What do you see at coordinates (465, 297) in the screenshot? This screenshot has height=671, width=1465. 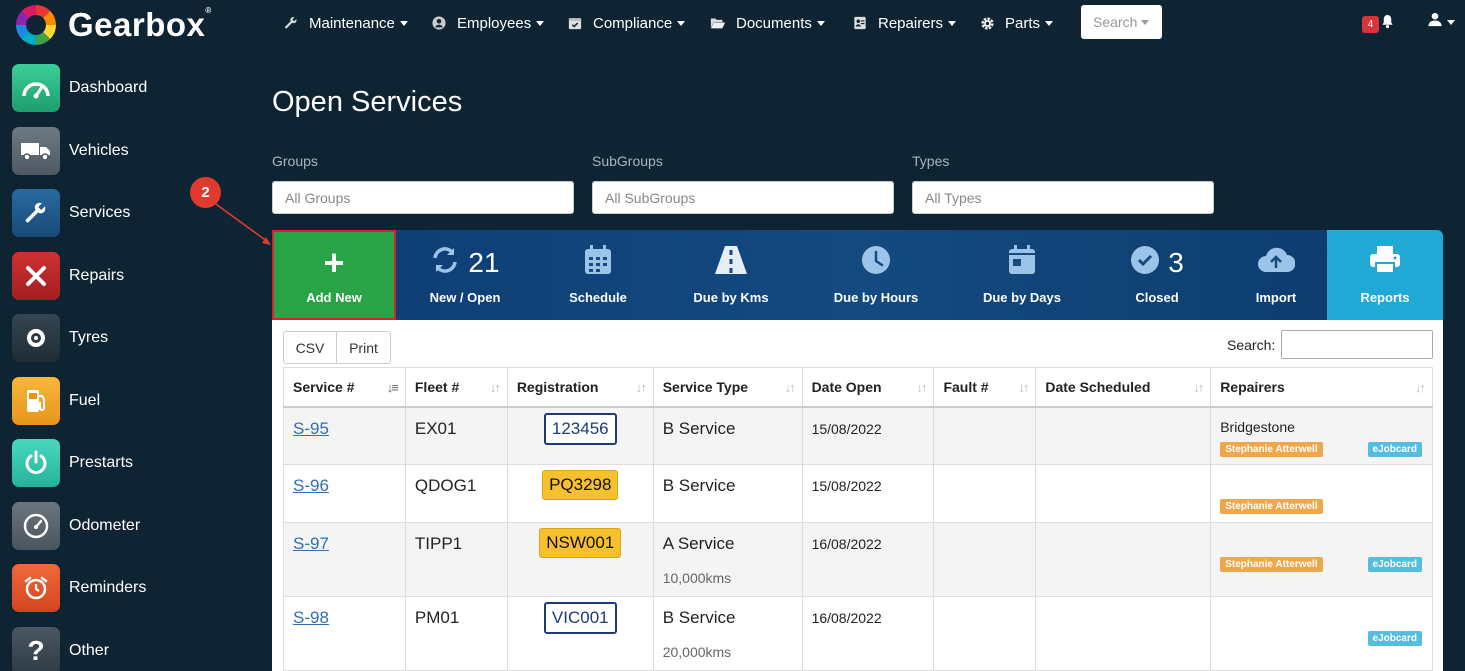 I see `new-open-label: New / Open` at bounding box center [465, 297].